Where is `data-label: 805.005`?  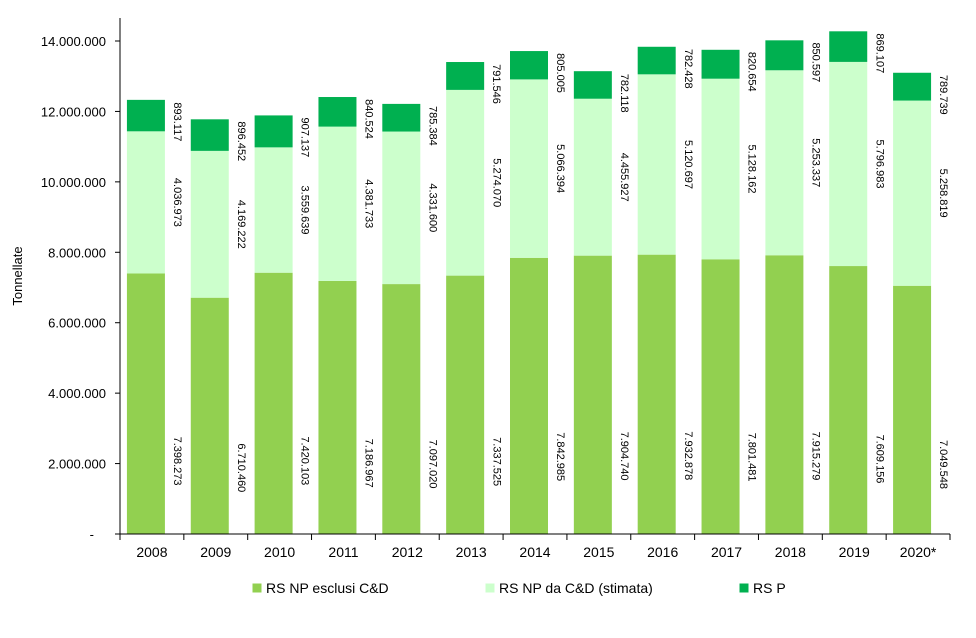 data-label: 805.005 is located at coordinates (560, 73).